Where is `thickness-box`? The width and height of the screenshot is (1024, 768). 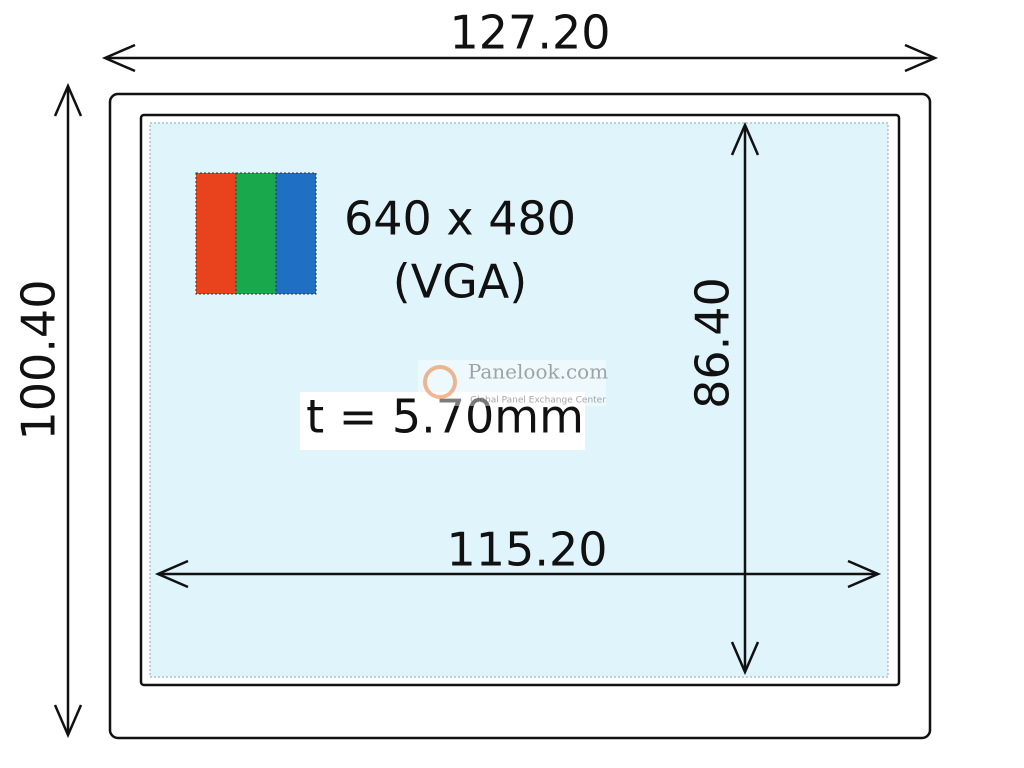
thickness-box is located at coordinates (442, 421).